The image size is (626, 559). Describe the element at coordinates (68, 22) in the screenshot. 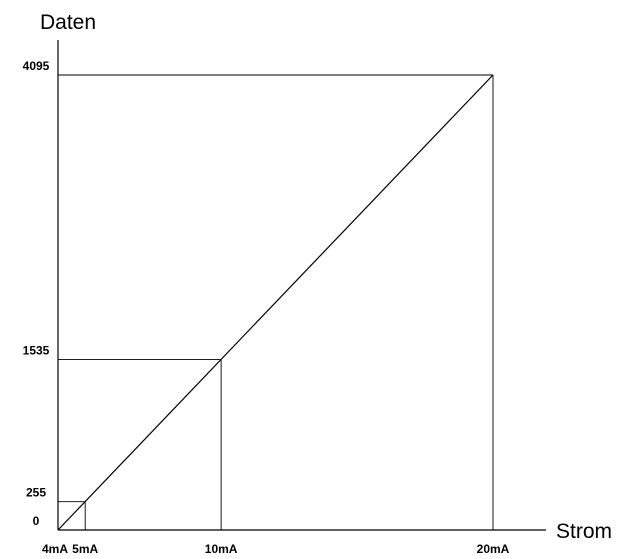

I see `y-axis-title: Daten` at that location.